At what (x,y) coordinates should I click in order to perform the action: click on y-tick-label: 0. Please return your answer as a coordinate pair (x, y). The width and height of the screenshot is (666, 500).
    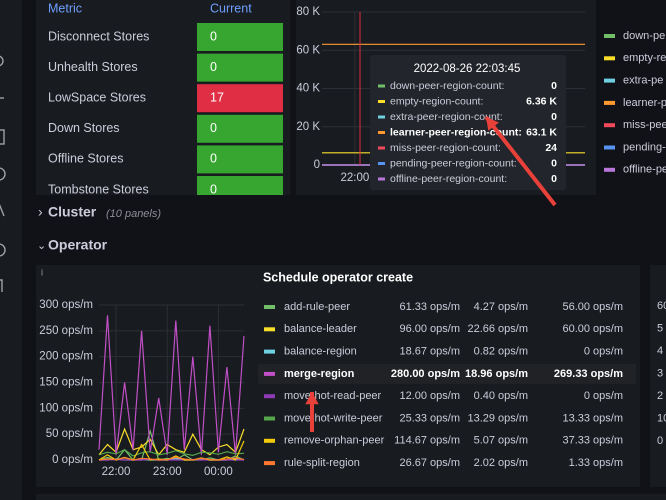
    Looking at the image, I should click on (317, 165).